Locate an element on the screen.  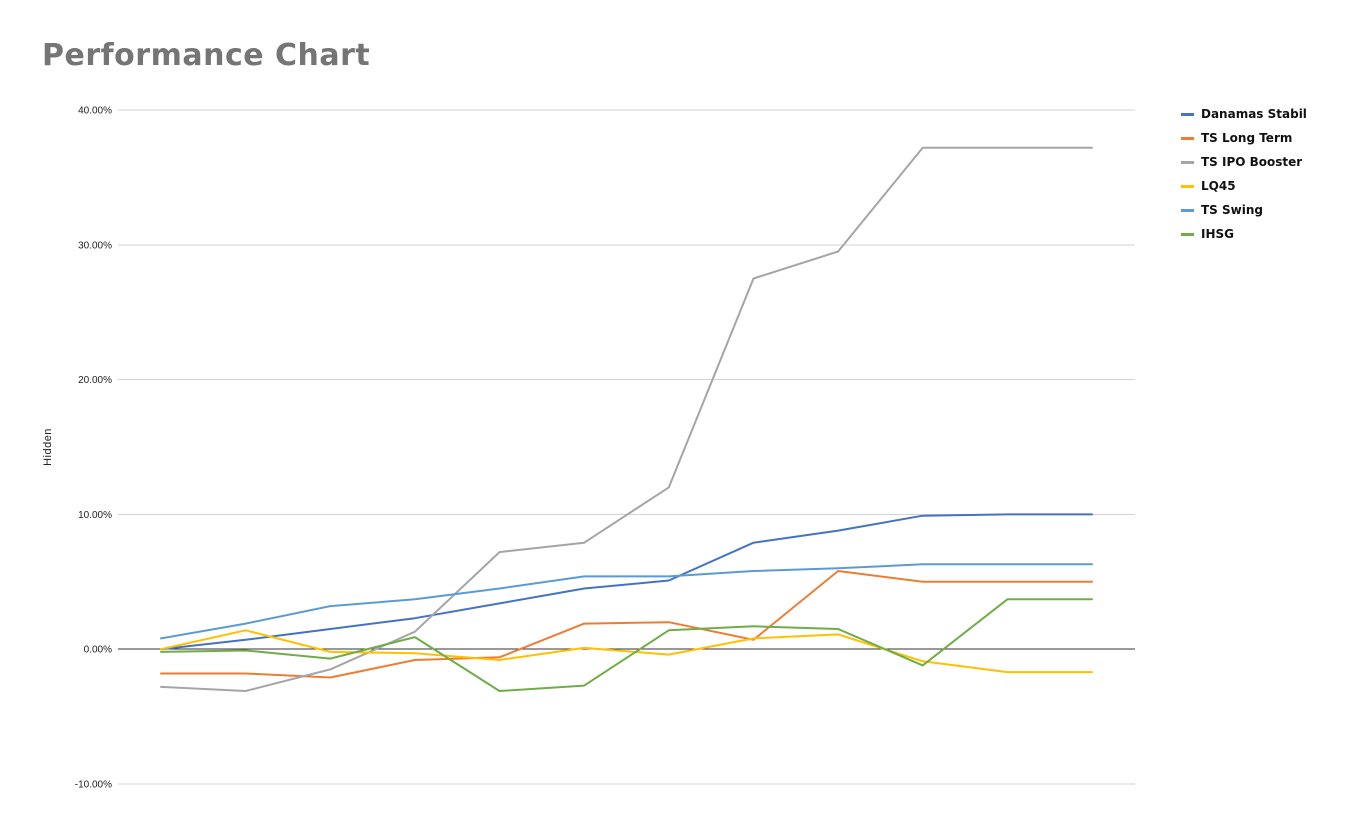
legend-item: TS IPO Booster is located at coordinates (1244, 162).